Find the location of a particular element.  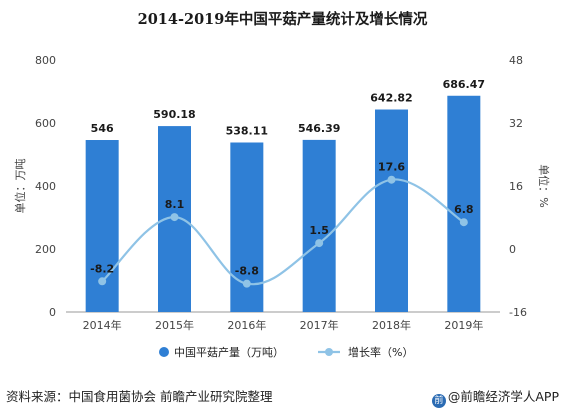

x-tick-label: 2016年 is located at coordinates (246, 325).